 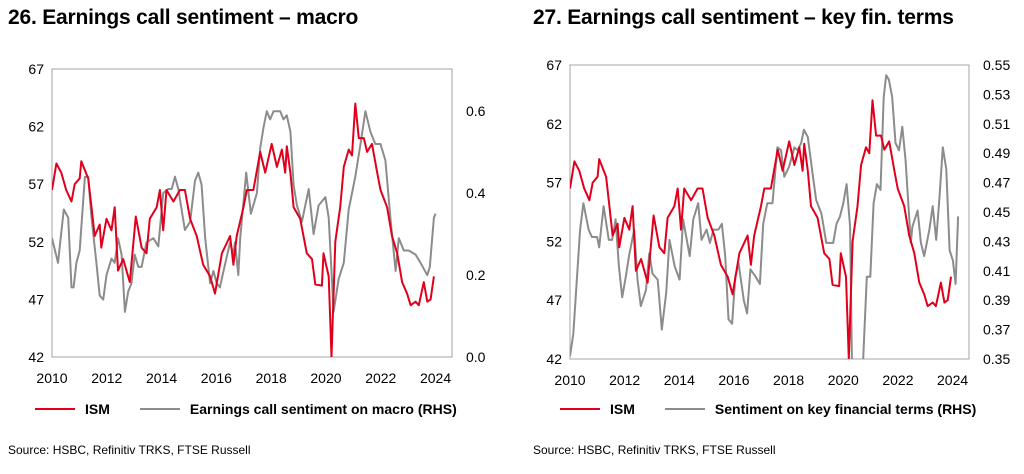 I want to click on y-right-tick-label: 0.53, so click(x=996, y=94).